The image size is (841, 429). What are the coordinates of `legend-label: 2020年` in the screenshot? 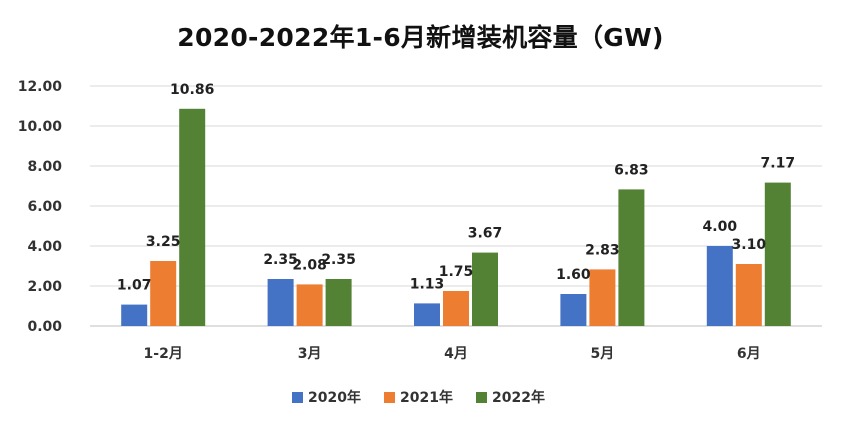 It's located at (334, 397).